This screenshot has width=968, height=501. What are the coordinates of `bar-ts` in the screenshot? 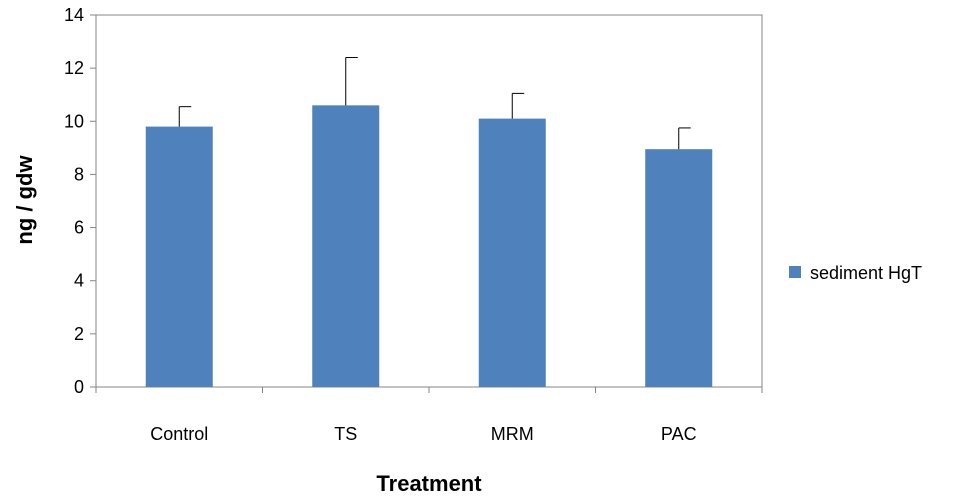 It's located at (346, 246).